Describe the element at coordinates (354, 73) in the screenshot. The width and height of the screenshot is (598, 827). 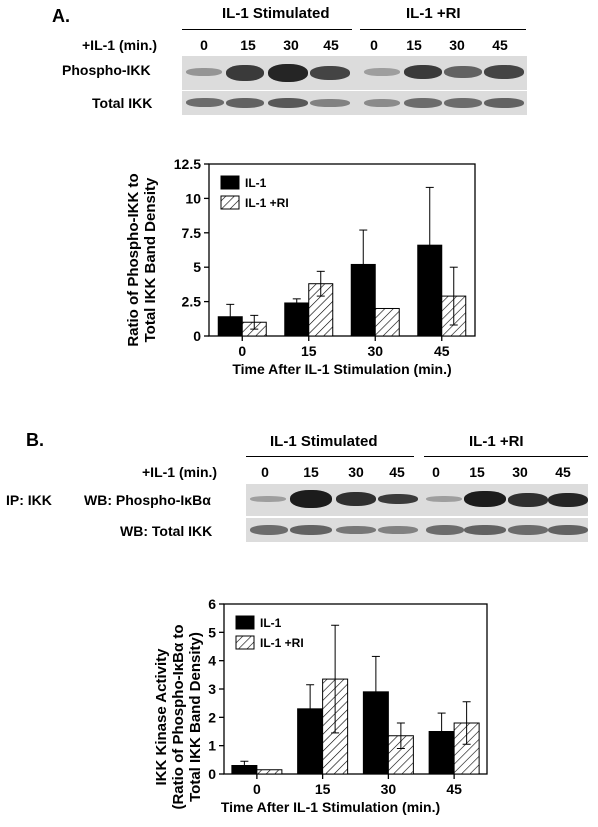
I see `panel-a-phospho-blot` at that location.